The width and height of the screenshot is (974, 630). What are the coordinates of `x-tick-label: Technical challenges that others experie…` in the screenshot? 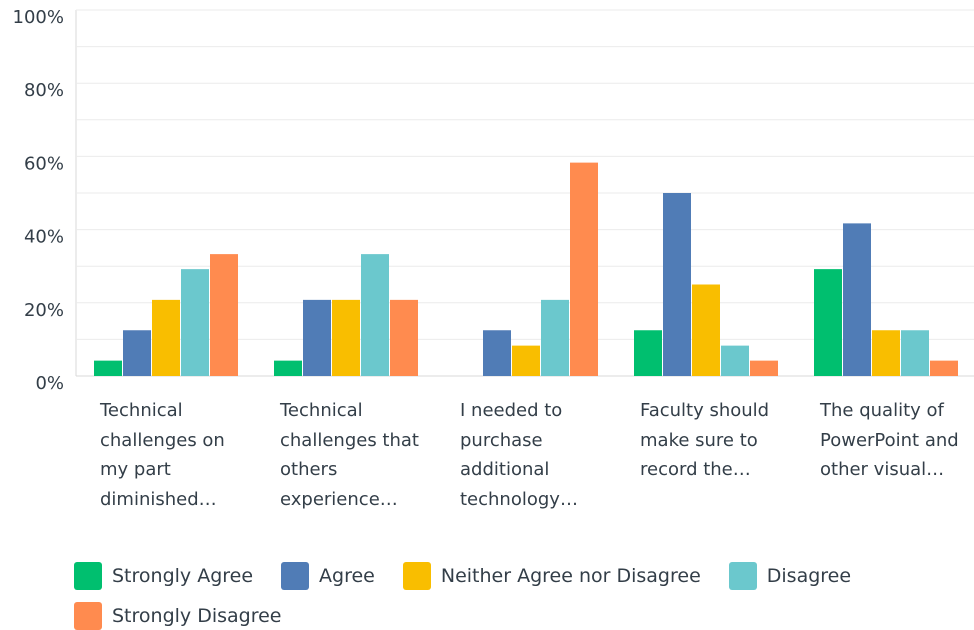 It's located at (349, 455).